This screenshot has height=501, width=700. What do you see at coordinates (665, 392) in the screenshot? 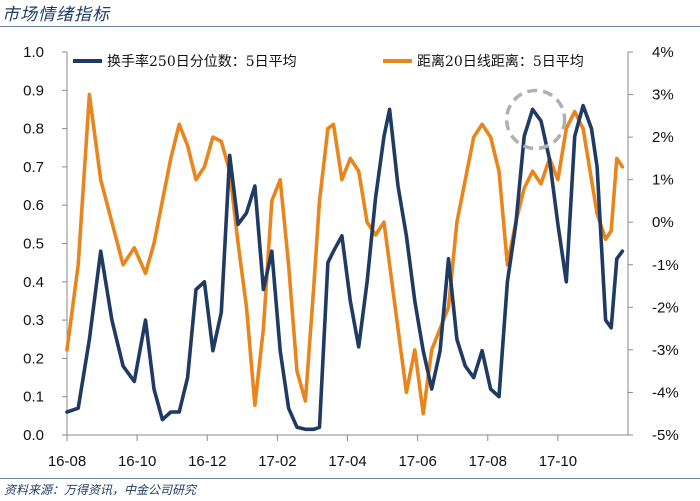
I see `right-tick-label: -4%` at bounding box center [665, 392].